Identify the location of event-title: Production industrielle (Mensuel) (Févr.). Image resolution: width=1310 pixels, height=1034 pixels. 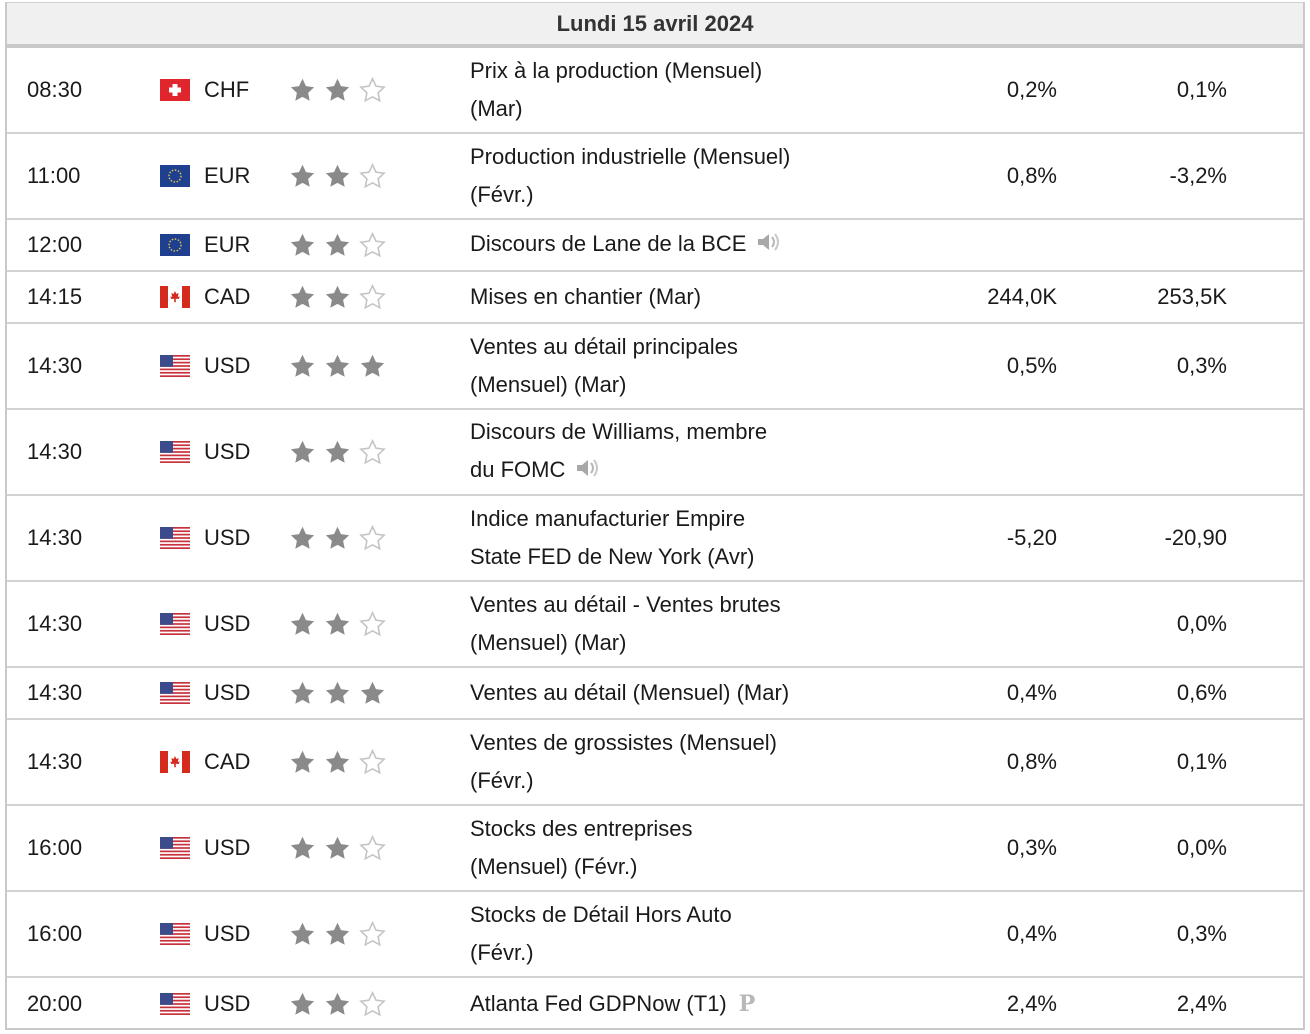
(660, 176).